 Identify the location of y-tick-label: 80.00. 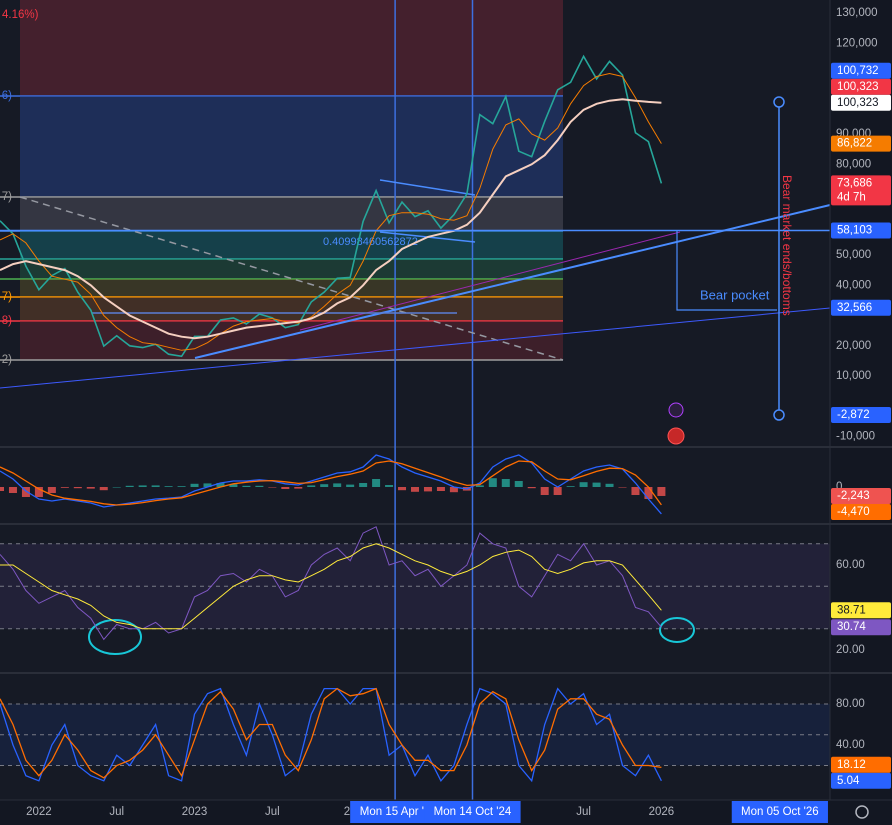
(850, 704).